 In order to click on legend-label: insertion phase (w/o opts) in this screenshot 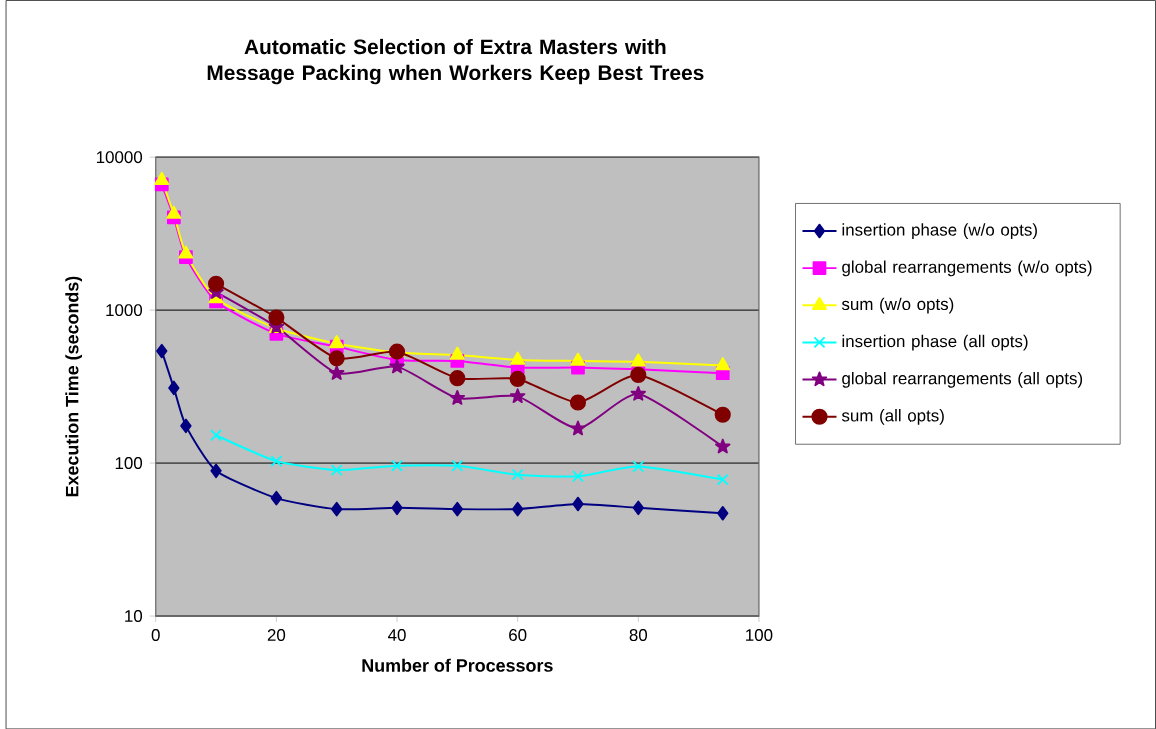, I will do `click(939, 231)`.